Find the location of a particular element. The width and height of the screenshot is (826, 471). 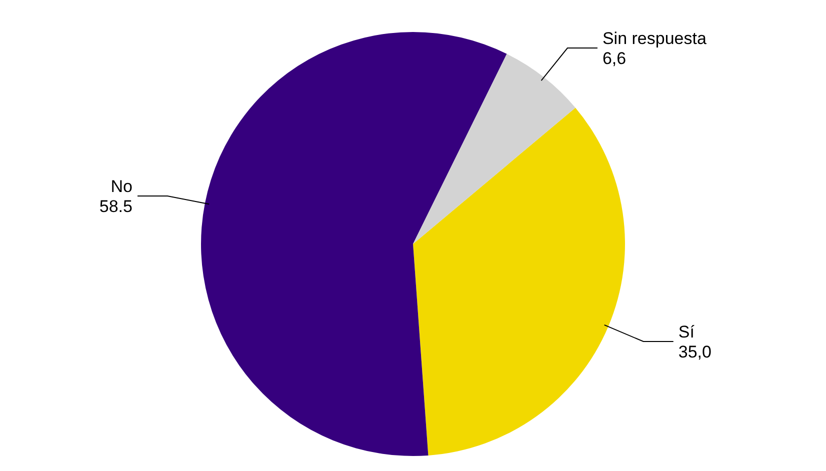

pie-slice is located at coordinates (494, 149).